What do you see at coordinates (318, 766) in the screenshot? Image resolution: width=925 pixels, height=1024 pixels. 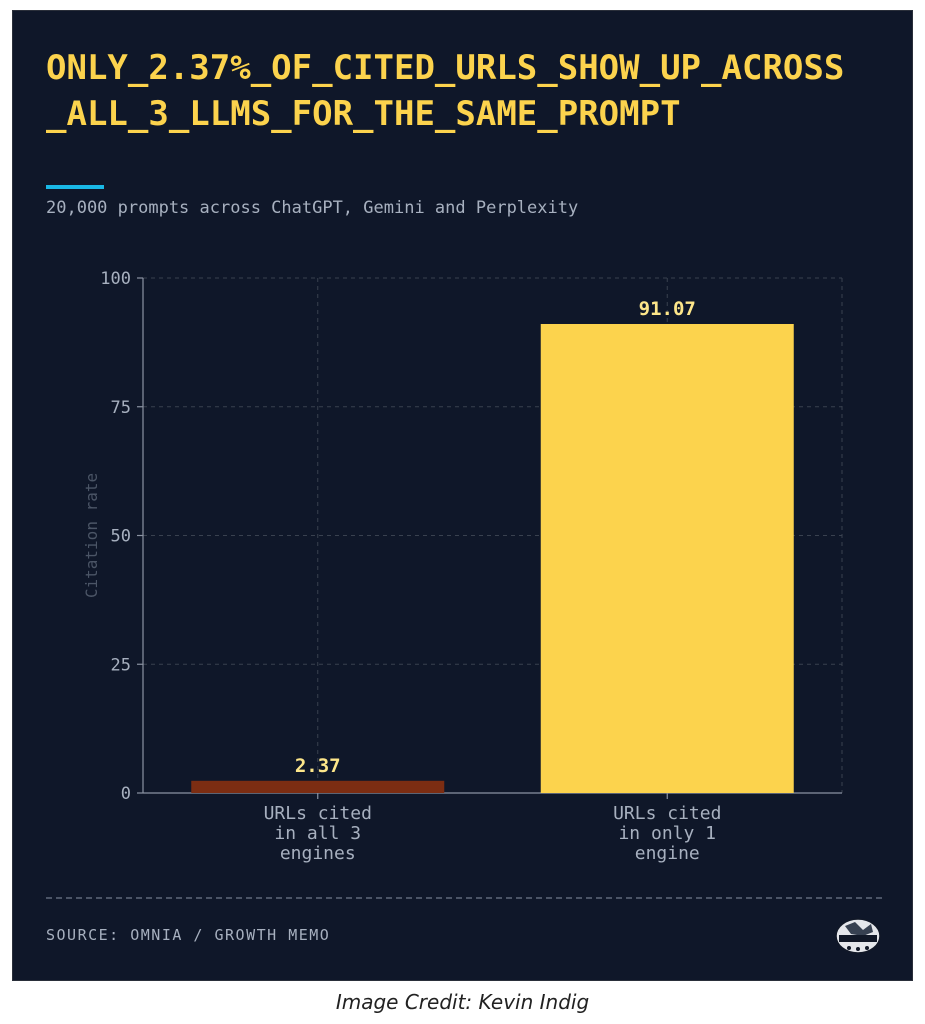 I see `bar-value-label: 2.37` at bounding box center [318, 766].